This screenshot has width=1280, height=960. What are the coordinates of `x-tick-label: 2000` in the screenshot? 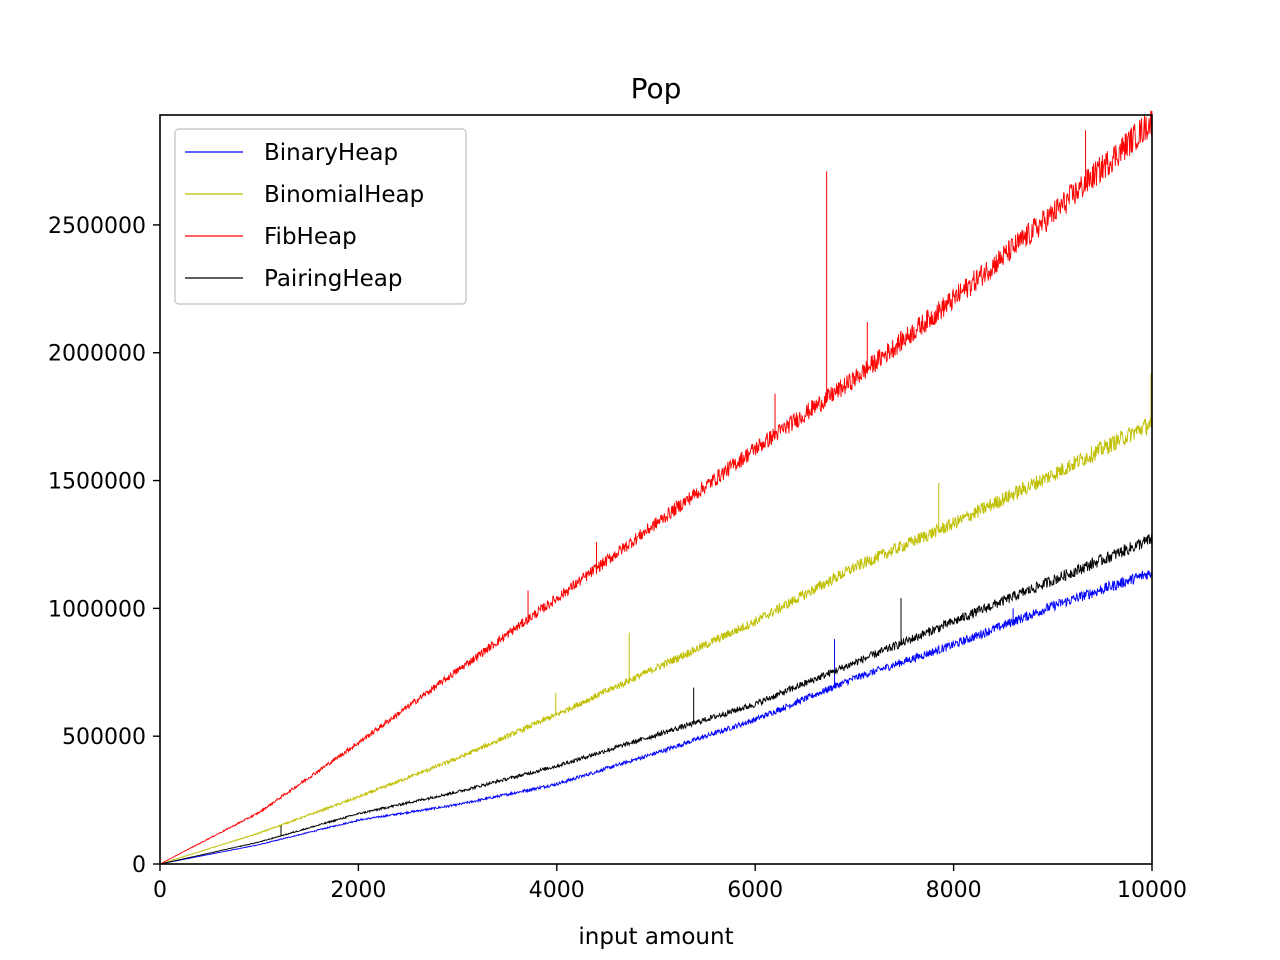 It's located at (358, 890).